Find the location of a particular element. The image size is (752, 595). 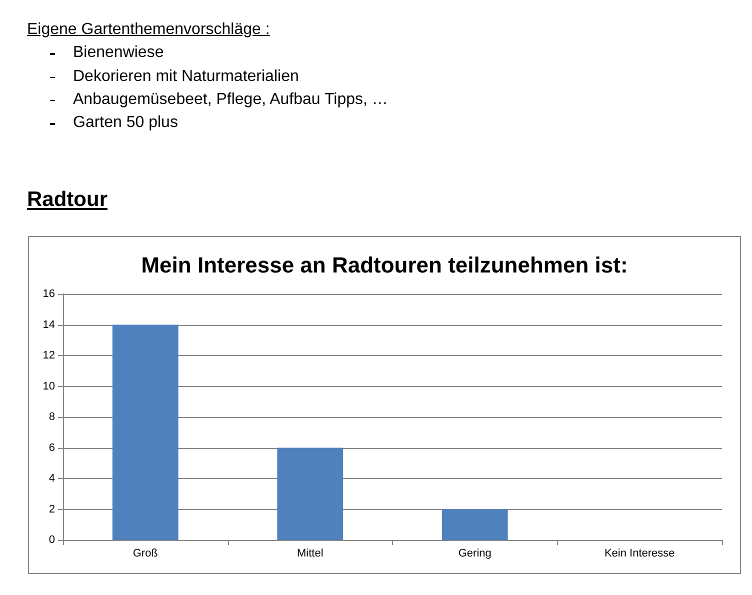

x-tick-label: Kein Interesse is located at coordinates (639, 554).